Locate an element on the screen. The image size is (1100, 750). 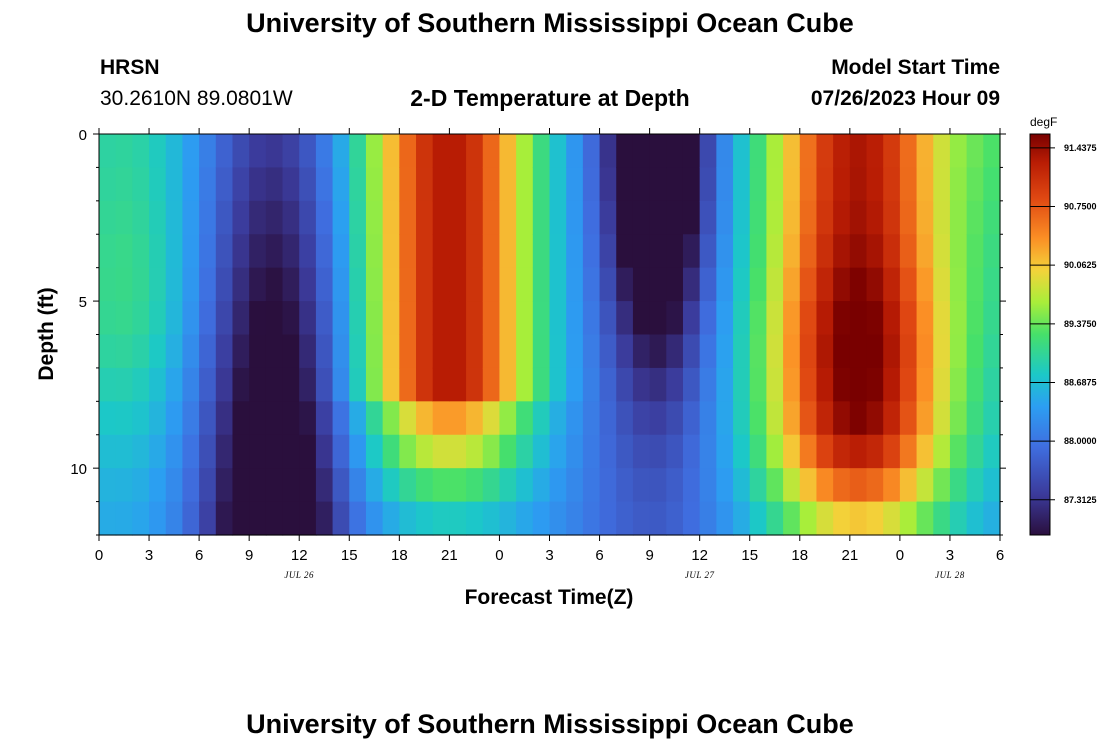
x-tick-label: 18 is located at coordinates (399, 555).